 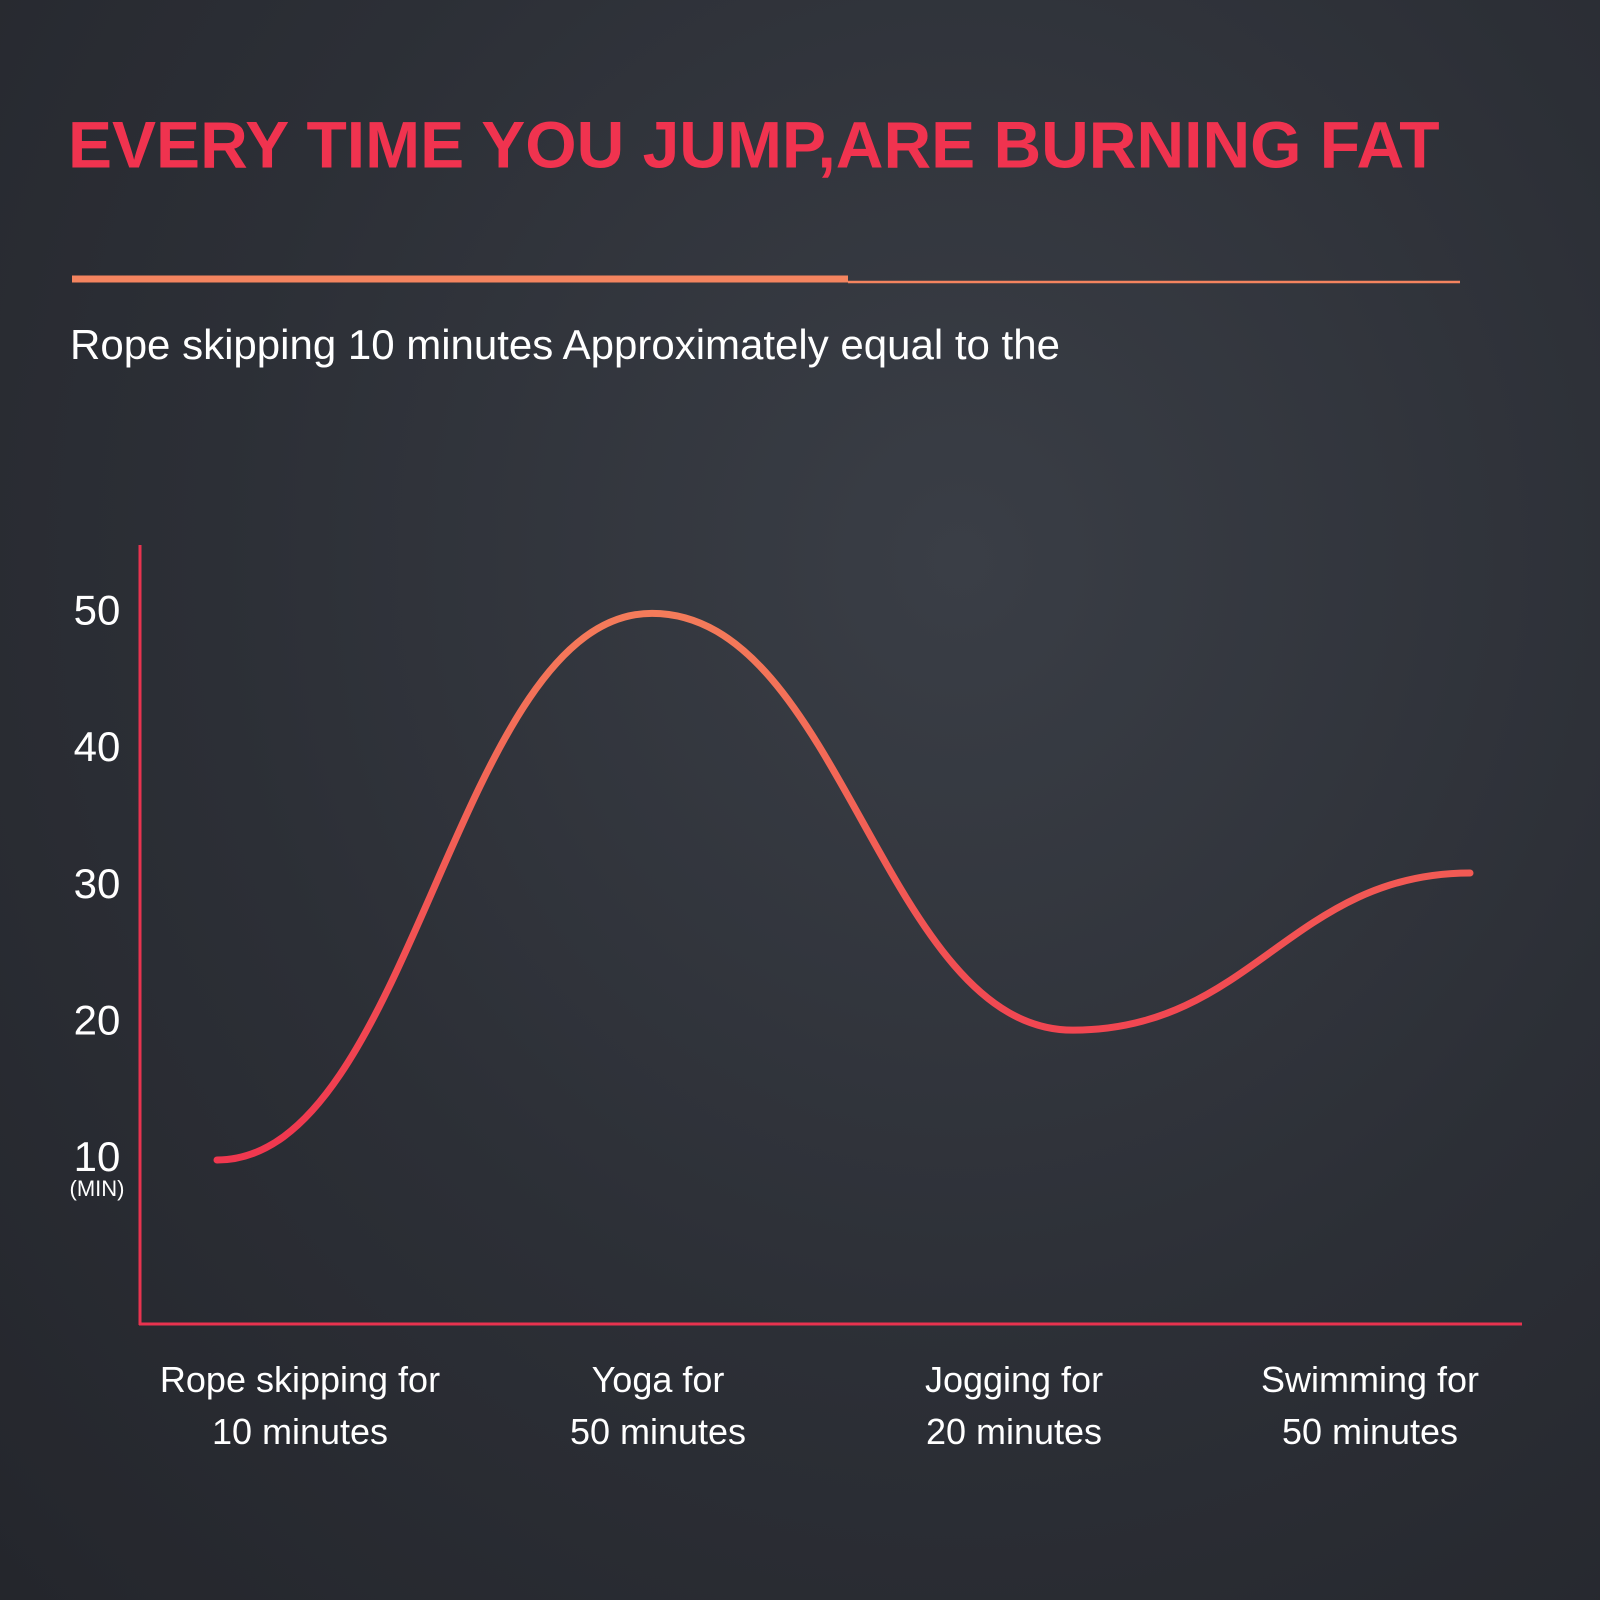 I want to click on y-unit: (MIN), so click(x=97, y=1188).